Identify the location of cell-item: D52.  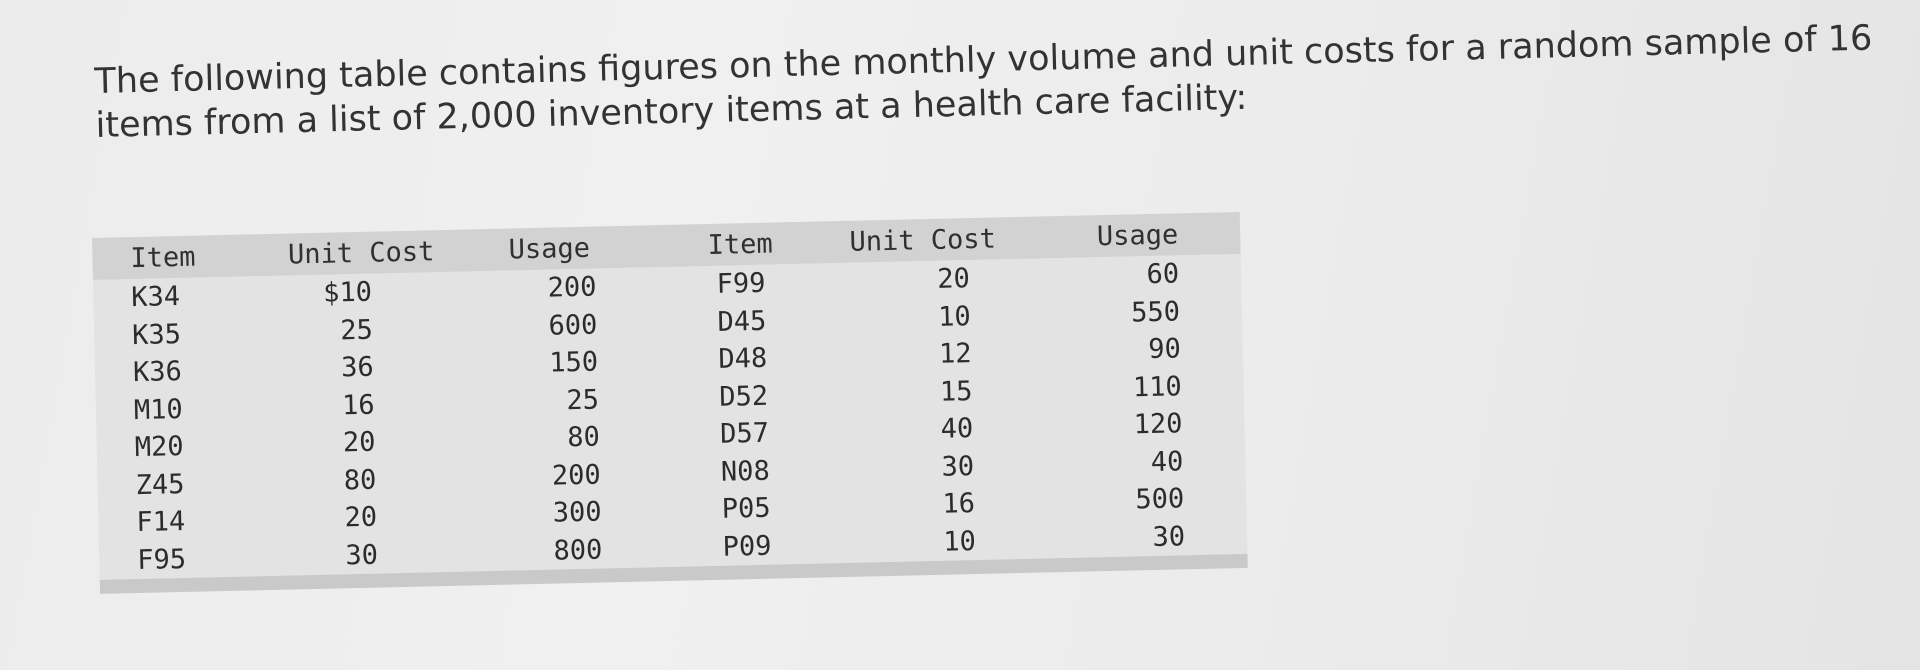
(743, 396).